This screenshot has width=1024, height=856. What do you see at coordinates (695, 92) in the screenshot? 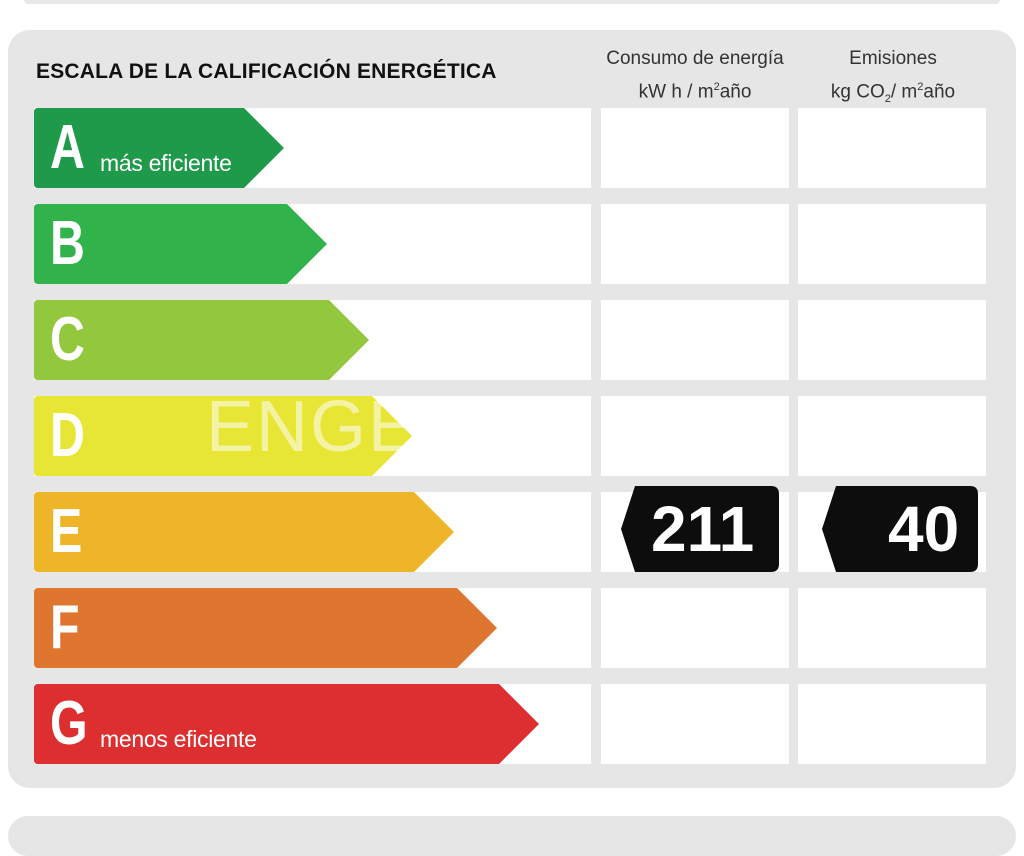
I see `energy-header-unit: kW h / m2año` at bounding box center [695, 92].